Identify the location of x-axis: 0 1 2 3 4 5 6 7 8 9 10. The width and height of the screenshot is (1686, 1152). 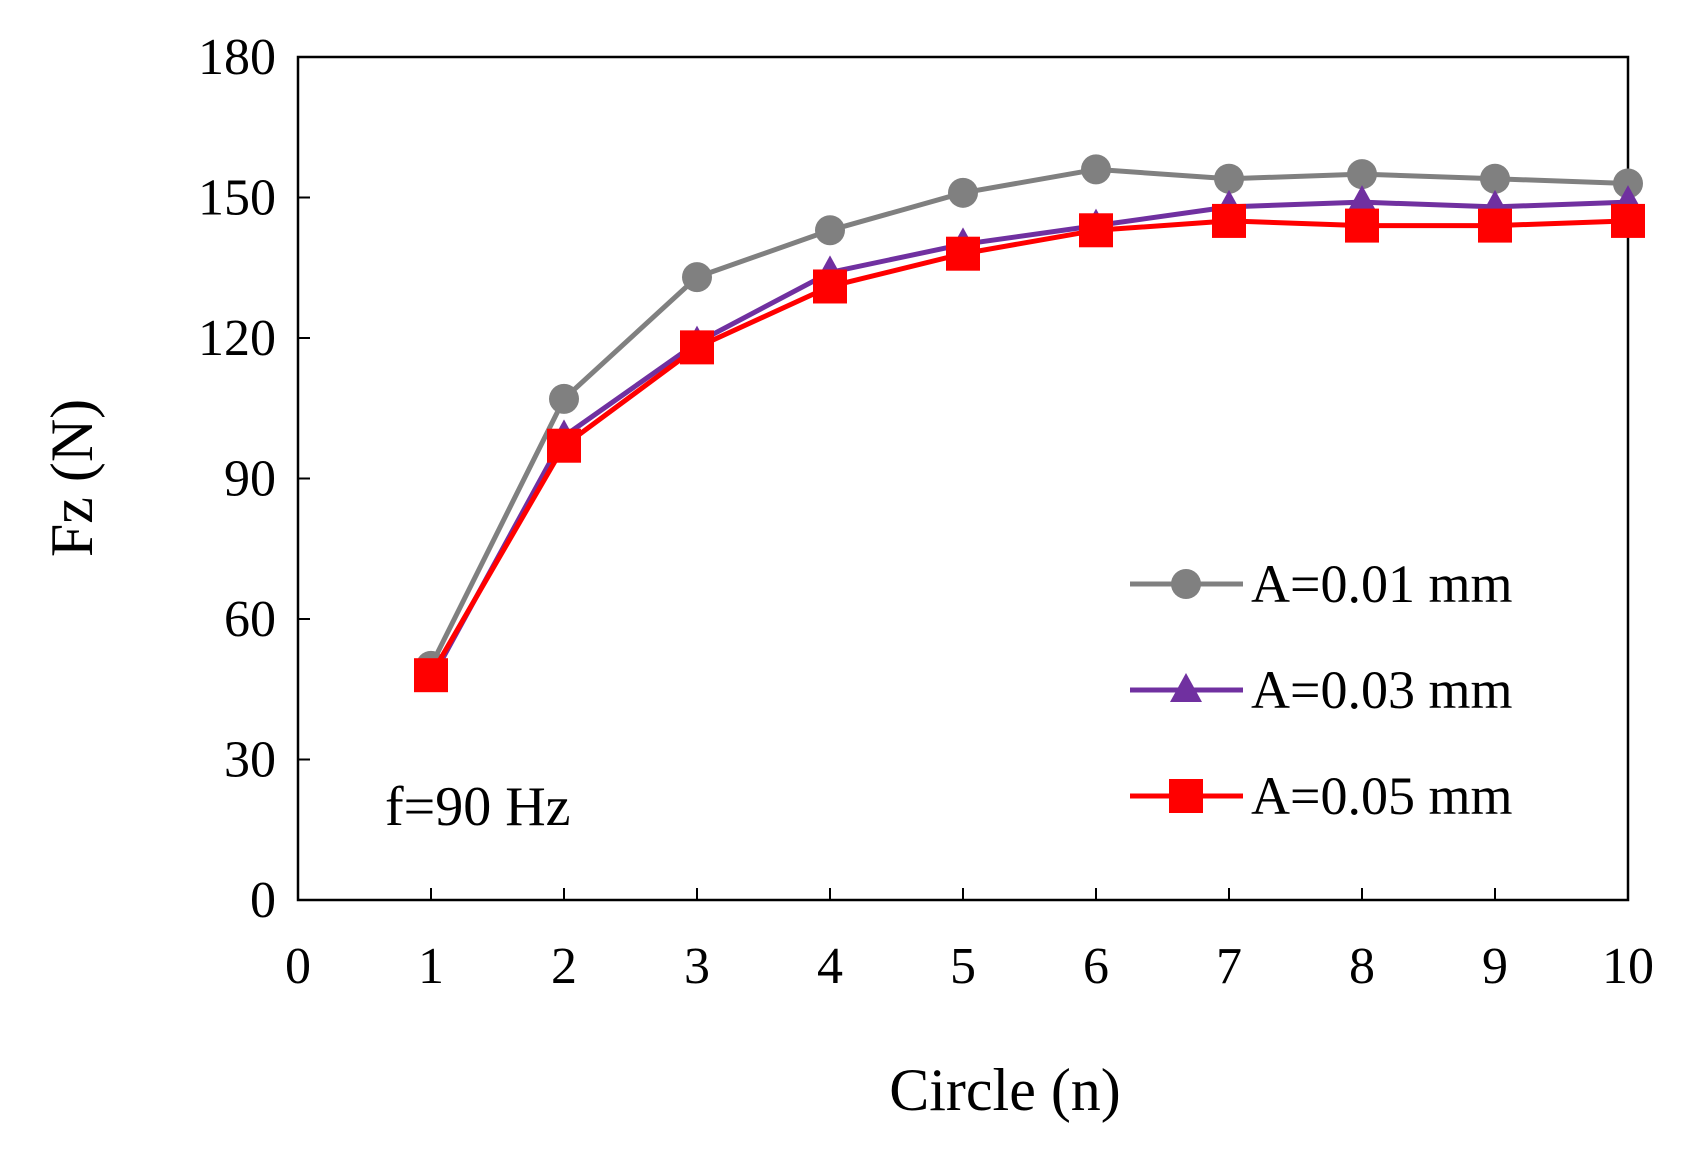
(969, 941).